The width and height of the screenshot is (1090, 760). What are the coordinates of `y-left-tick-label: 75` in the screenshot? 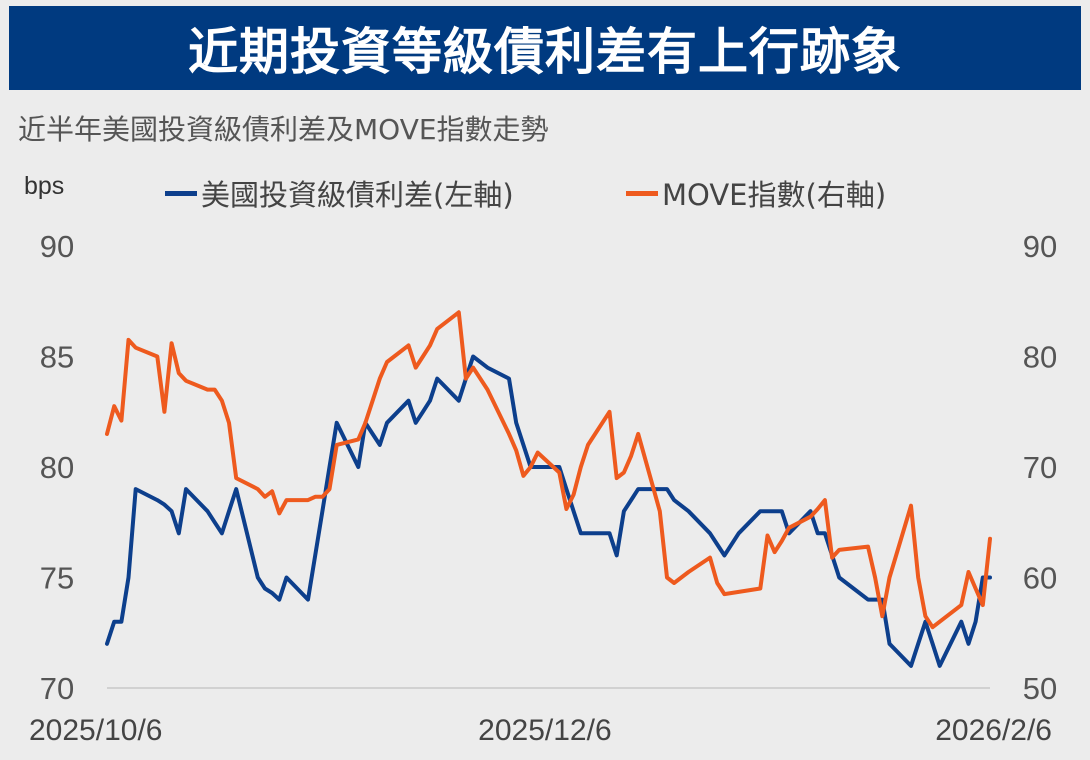 It's located at (57, 578).